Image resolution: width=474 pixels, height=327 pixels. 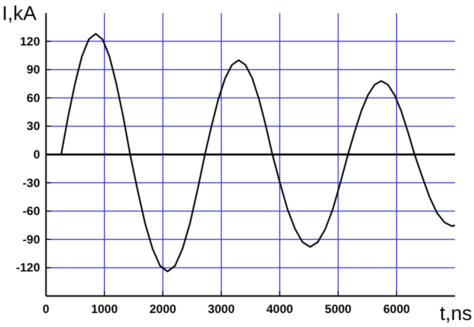 I want to click on y-axis-title: I,kA, so click(x=20, y=14).